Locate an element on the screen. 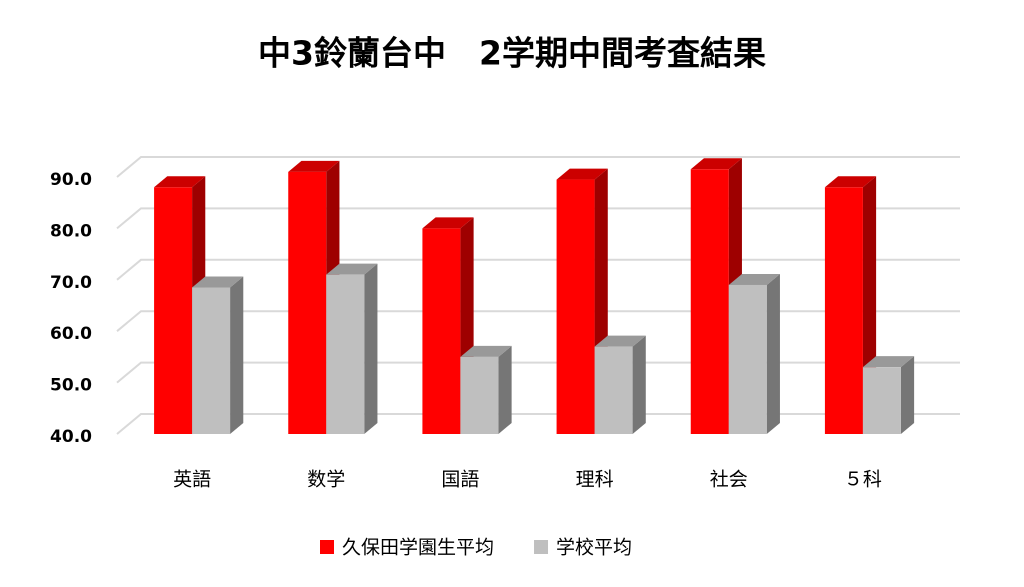 The height and width of the screenshot is (587, 1024). x-tick-label: 英語 is located at coordinates (192, 480).